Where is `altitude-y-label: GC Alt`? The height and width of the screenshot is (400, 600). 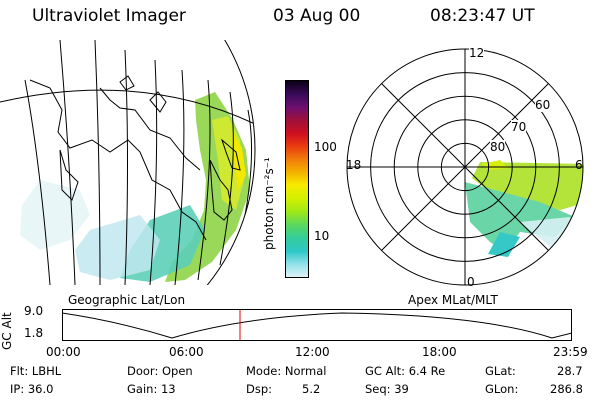
altitude-y-label: GC Alt is located at coordinates (7, 331).